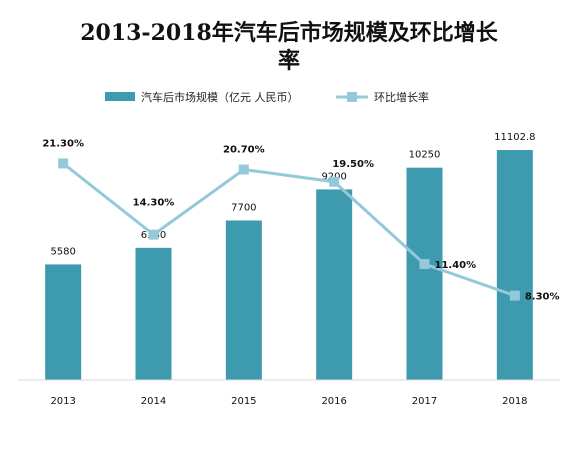  What do you see at coordinates (243, 169) in the screenshot?
I see `growth-marker-2015` at bounding box center [243, 169].